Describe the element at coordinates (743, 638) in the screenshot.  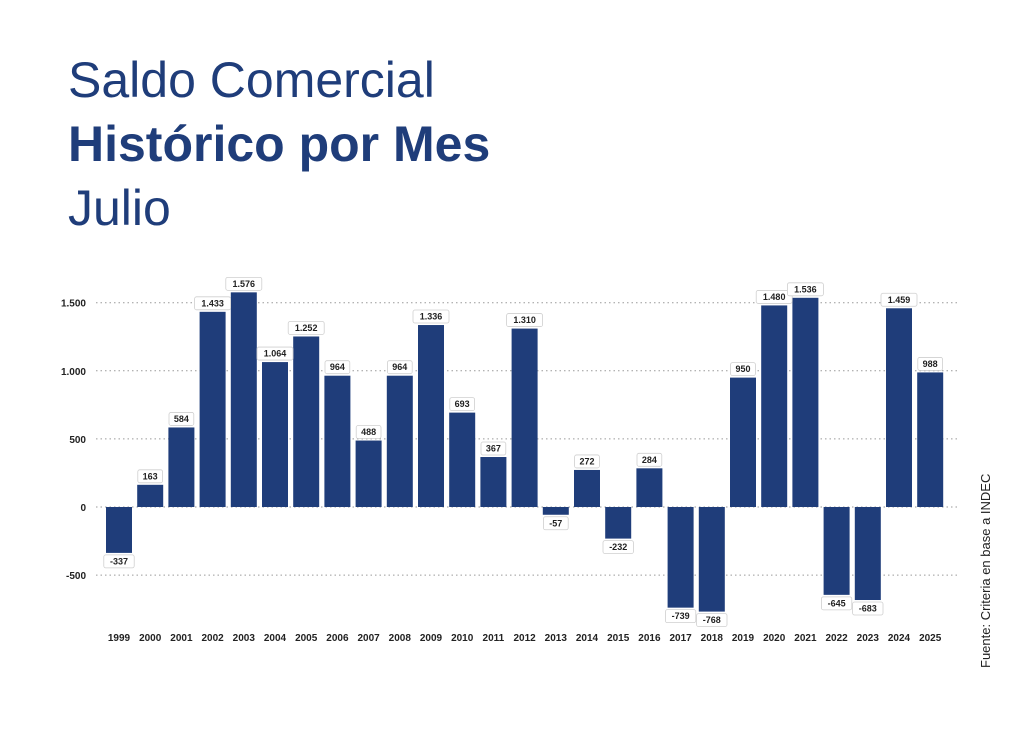
I see `x-tick-label: 2019` at that location.